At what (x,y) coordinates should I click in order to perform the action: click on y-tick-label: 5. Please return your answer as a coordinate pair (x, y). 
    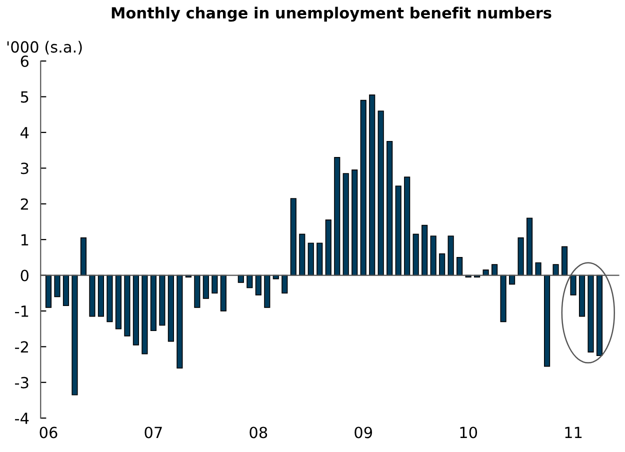
    Looking at the image, I should click on (24, 97).